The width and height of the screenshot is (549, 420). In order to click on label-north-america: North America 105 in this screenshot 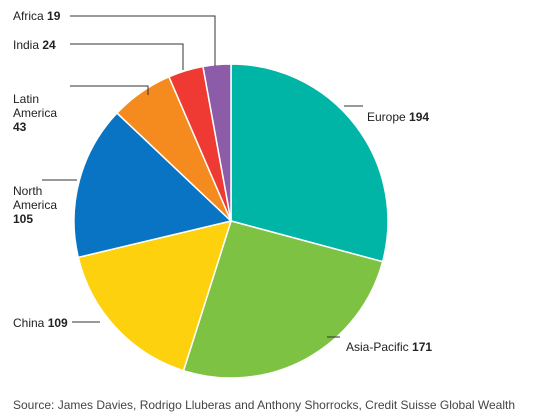, I will do `click(35, 205)`.